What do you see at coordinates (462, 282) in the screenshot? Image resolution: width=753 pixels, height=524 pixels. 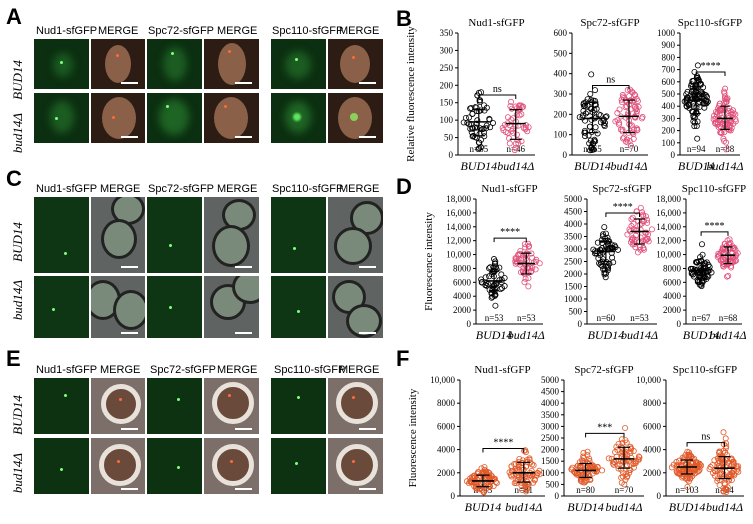 I see `y-tick-label: 6000` at bounding box center [462, 282].